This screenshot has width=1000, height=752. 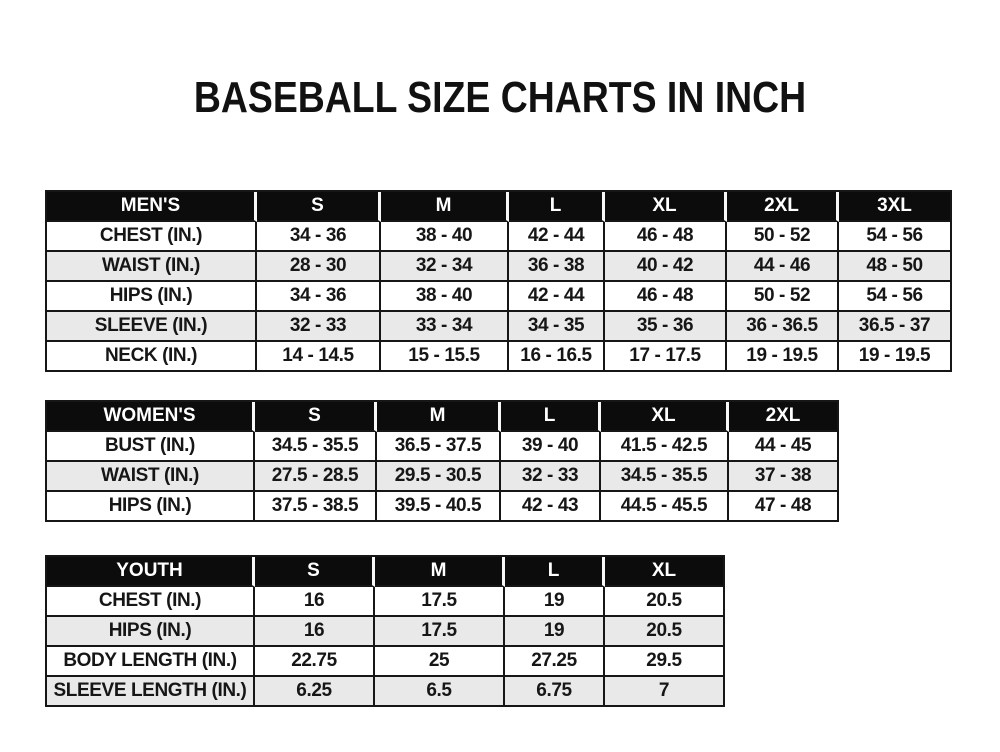 What do you see at coordinates (439, 447) in the screenshot?
I see `size-value-cell: 36.5 - 37.5` at bounding box center [439, 447].